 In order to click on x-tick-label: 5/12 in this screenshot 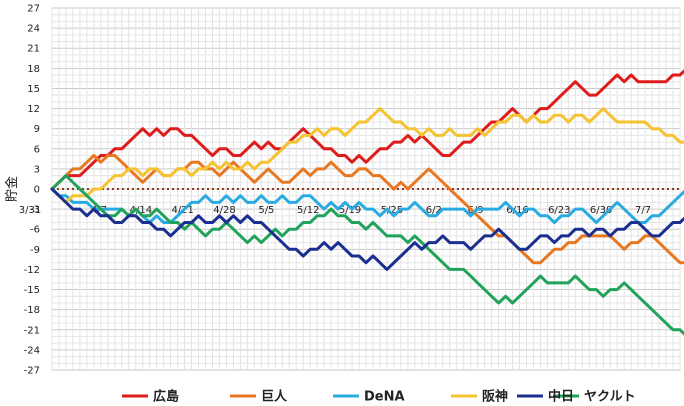, I will do `click(308, 210)`.